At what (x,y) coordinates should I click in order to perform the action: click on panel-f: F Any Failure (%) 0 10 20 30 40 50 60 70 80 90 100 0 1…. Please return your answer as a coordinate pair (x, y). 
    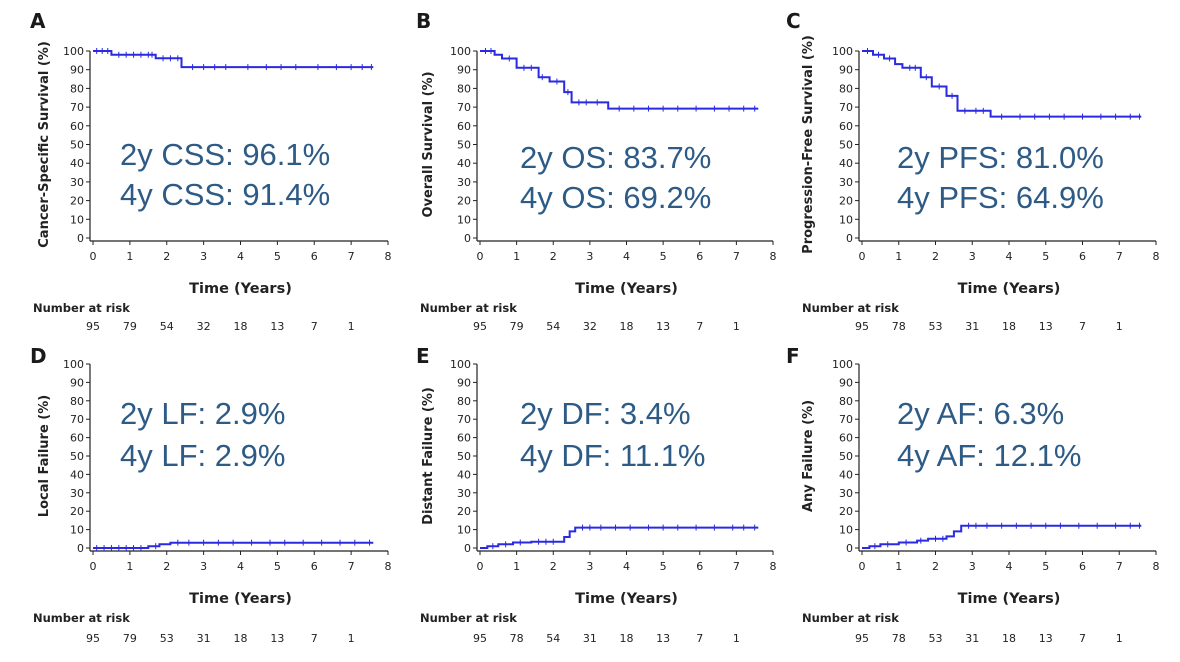
    Looking at the image, I should click on (973, 494).